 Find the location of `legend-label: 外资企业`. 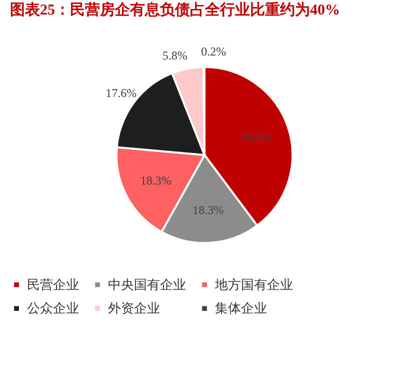

legend-label: 外资企业 is located at coordinates (134, 308).